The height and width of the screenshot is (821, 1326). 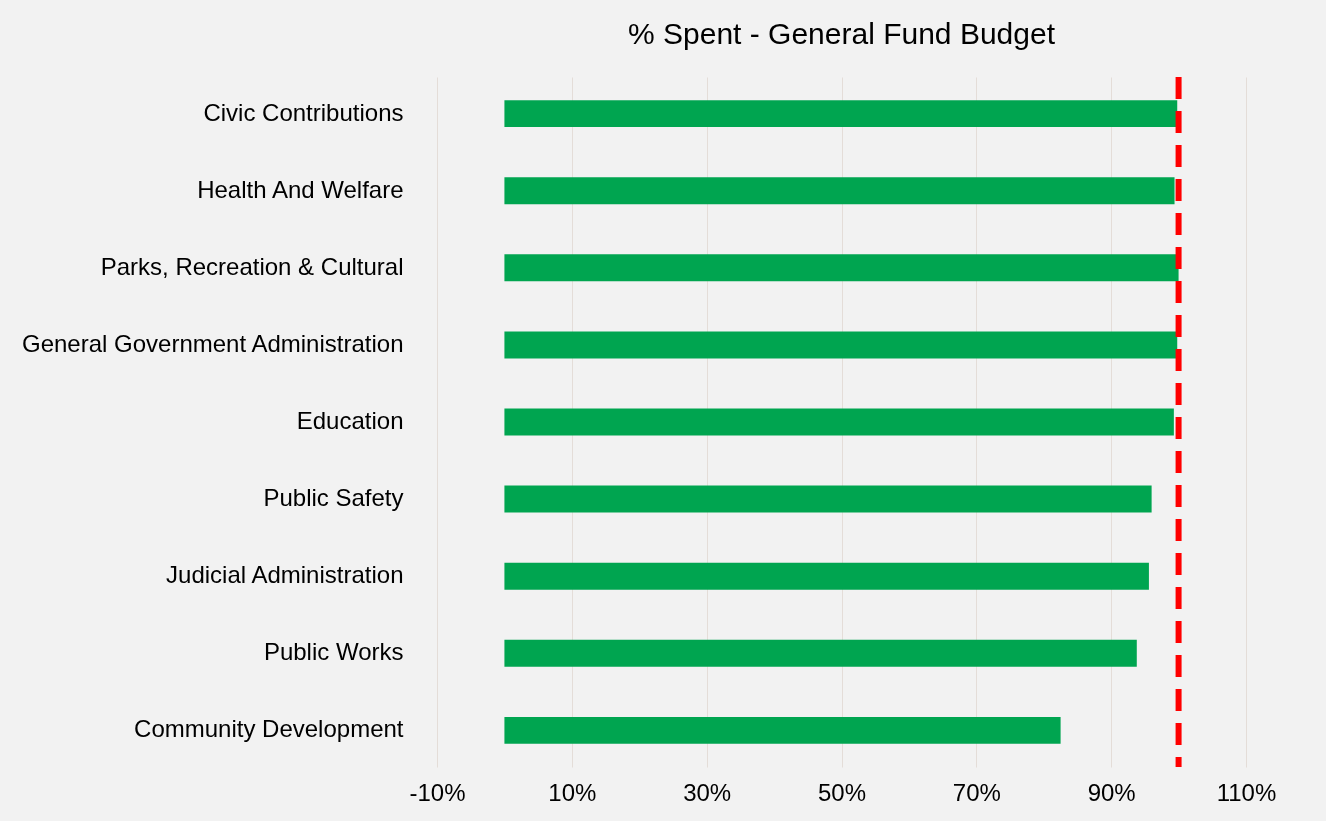 I want to click on x-tick-label: 70%, so click(x=976, y=792).